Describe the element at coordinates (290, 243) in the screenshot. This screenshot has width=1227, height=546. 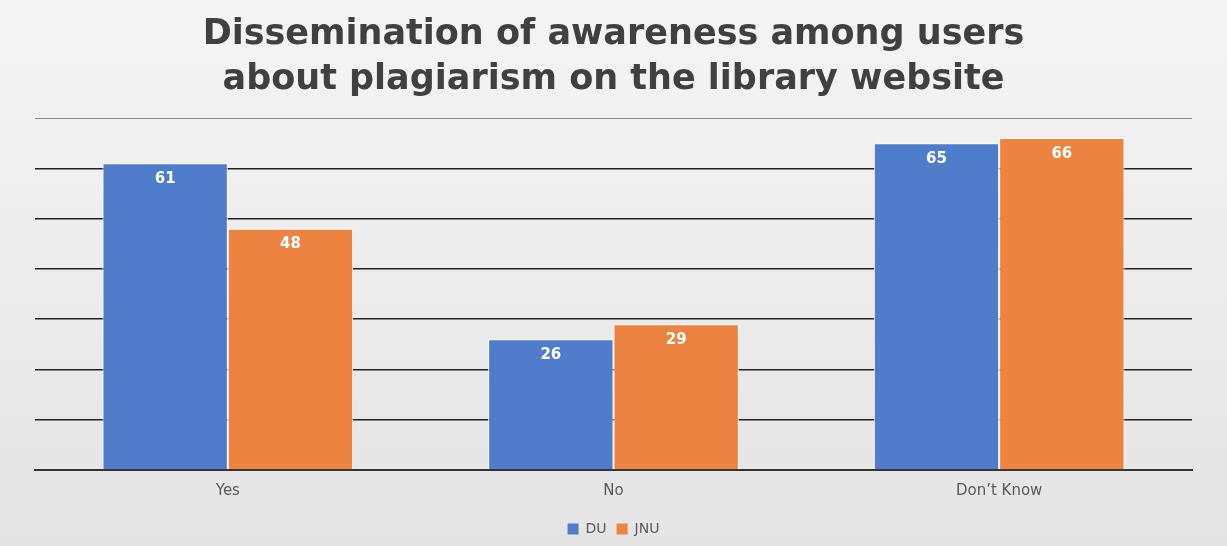
I see `data-label: 48` at that location.